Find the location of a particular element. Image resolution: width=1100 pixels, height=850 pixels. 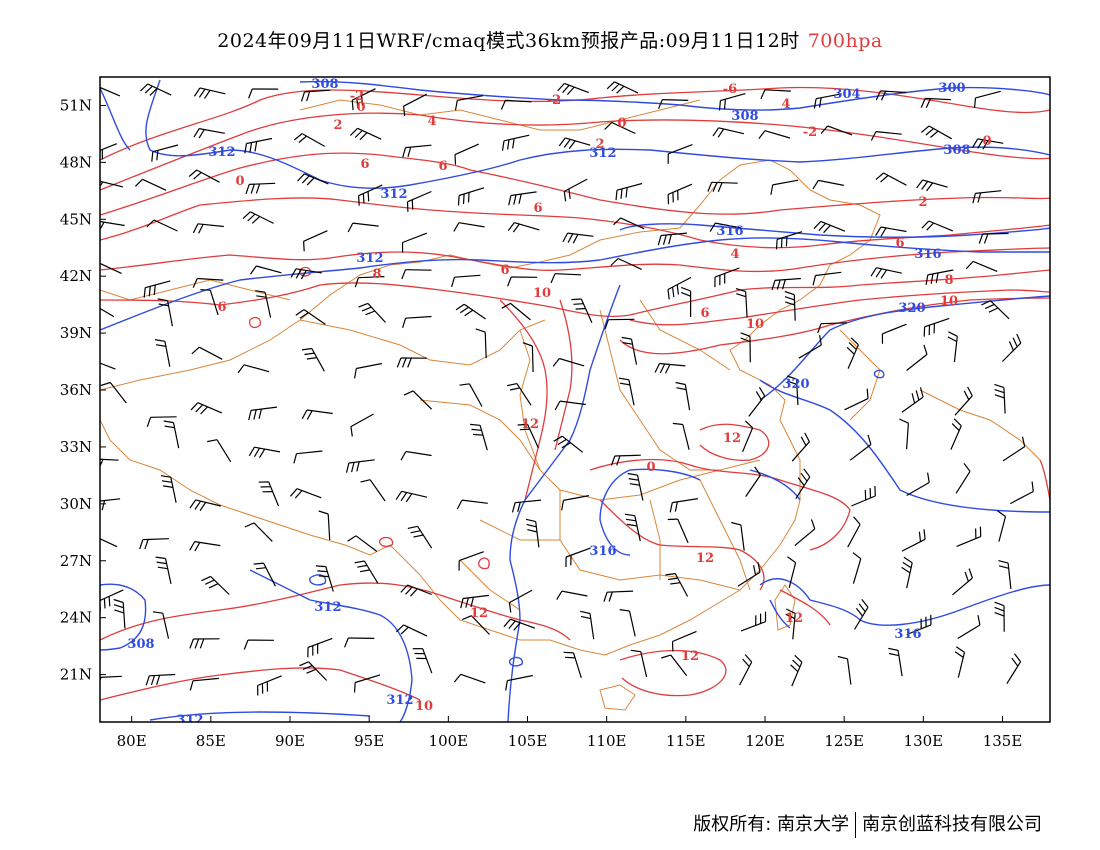

height-label: 312 is located at coordinates (369, 258).